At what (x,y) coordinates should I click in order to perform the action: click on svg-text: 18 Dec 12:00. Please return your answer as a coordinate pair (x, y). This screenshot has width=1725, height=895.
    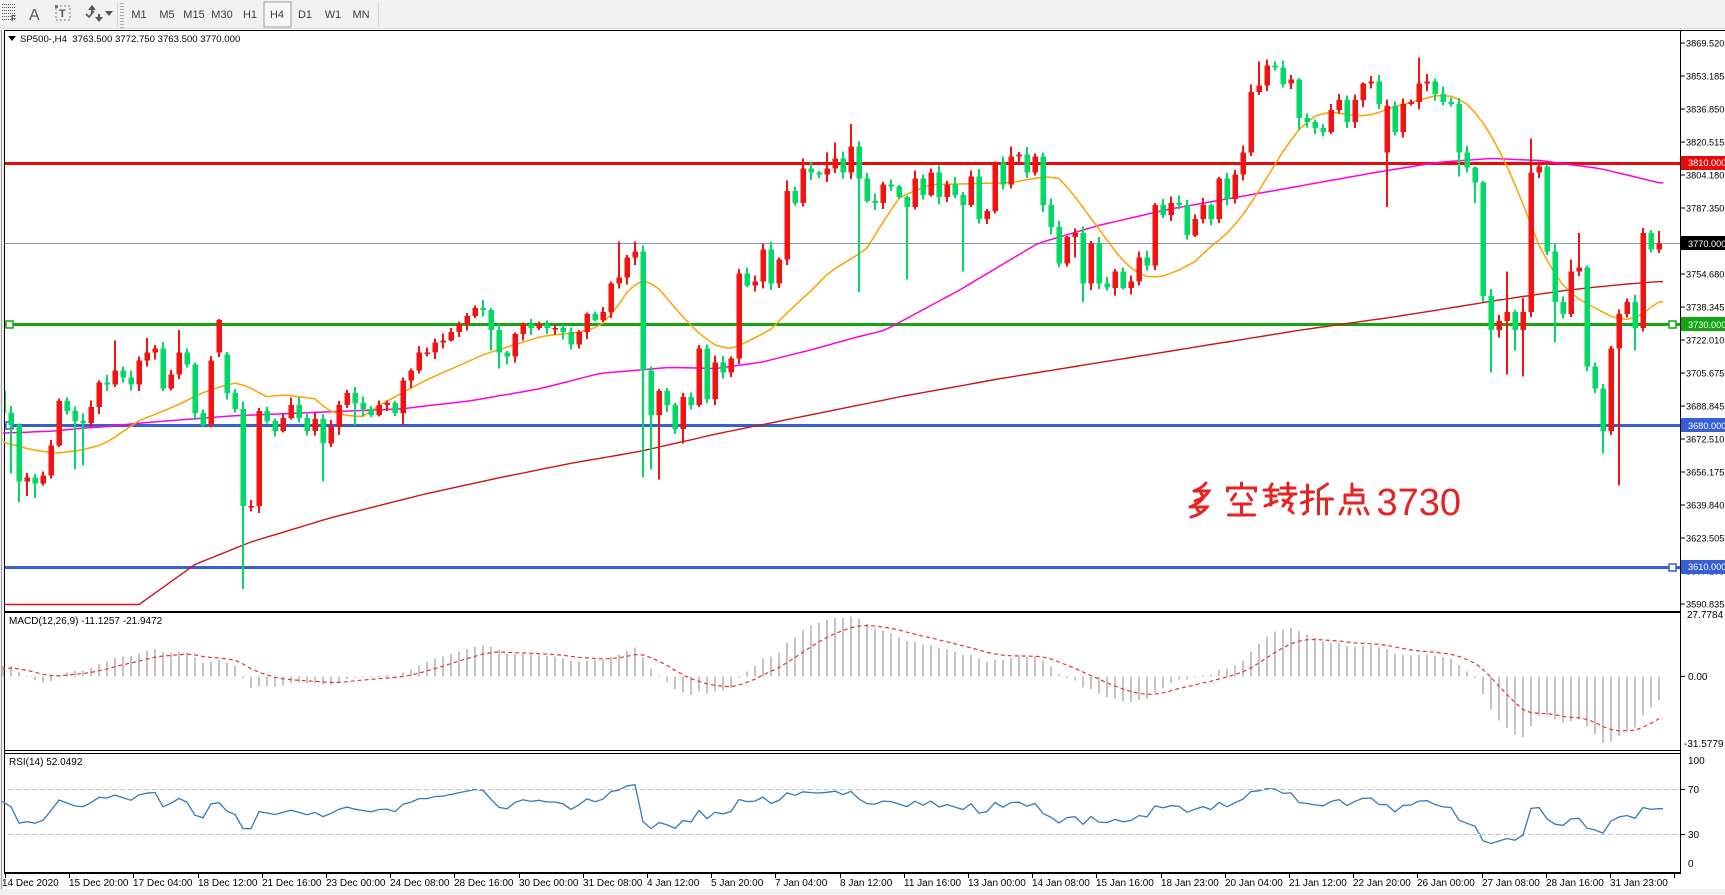
    Looking at the image, I should click on (228, 883).